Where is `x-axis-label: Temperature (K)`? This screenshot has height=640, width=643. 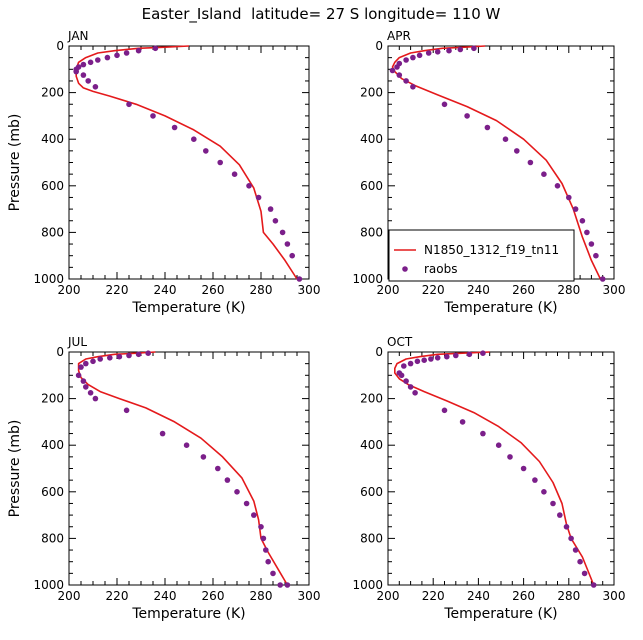 x-axis-label: Temperature (K) is located at coordinates (188, 308).